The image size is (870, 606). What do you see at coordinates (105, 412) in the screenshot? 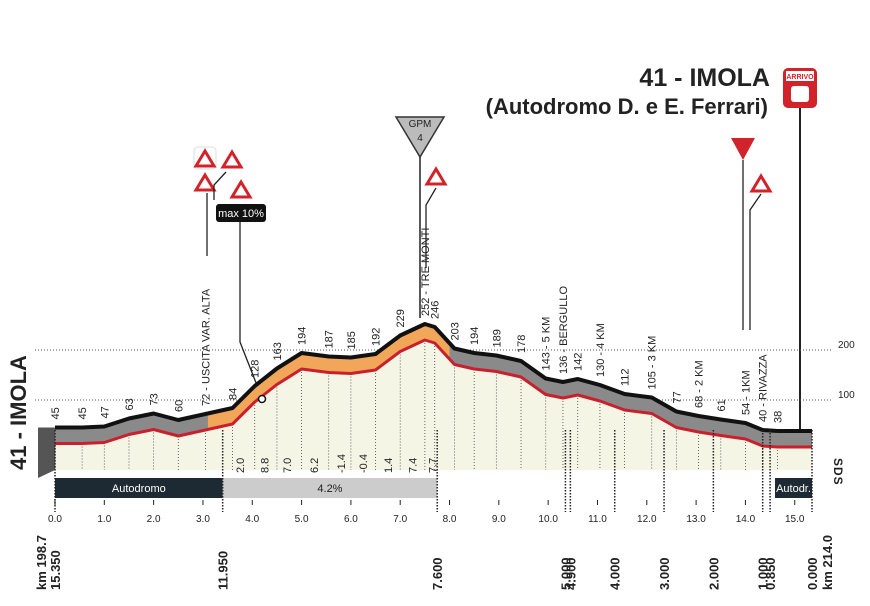
I see `point-label: 47` at bounding box center [105, 412].